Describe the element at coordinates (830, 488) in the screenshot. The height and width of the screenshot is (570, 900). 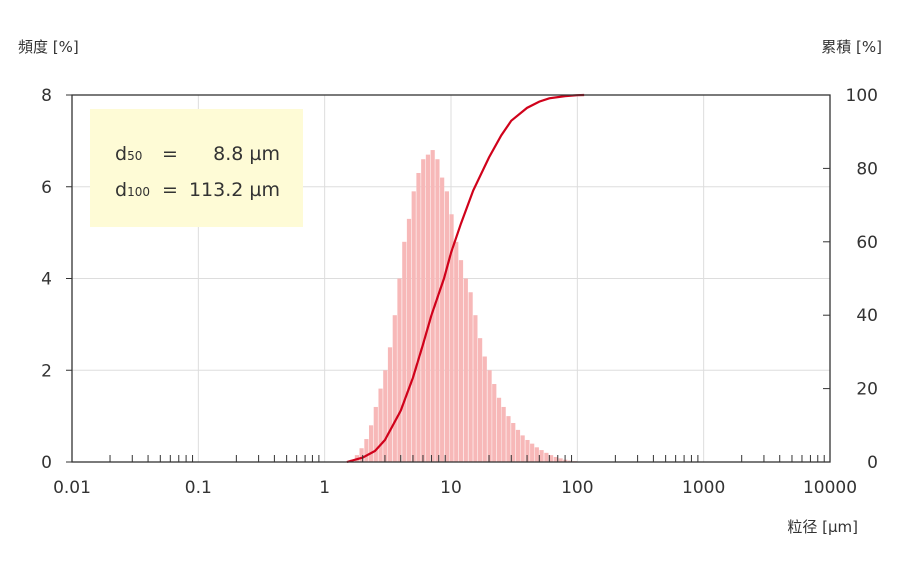
I see `x-tick-label-6: 10000` at that location.